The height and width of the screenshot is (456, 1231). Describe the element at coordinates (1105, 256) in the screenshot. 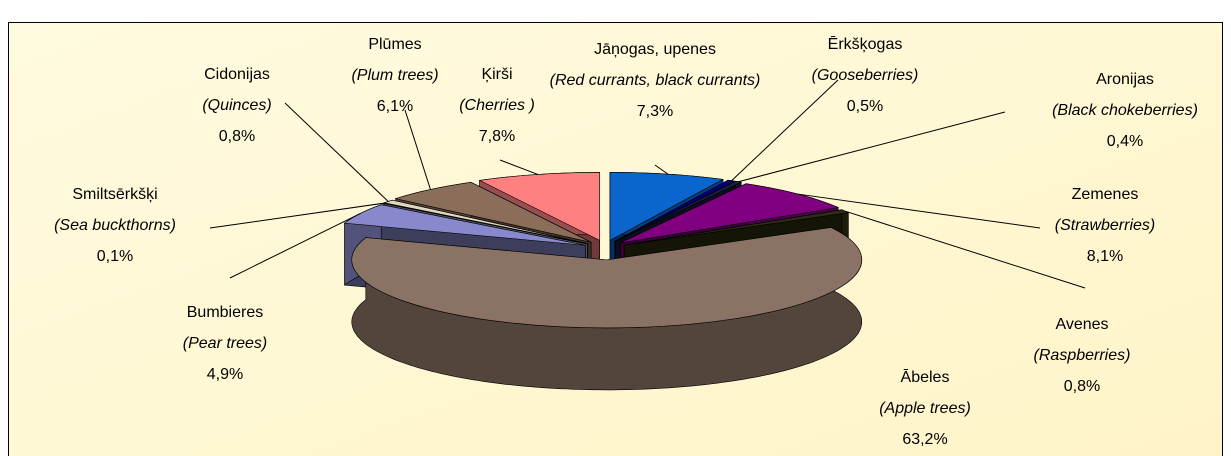

I see `value-label: 8,1%` at that location.